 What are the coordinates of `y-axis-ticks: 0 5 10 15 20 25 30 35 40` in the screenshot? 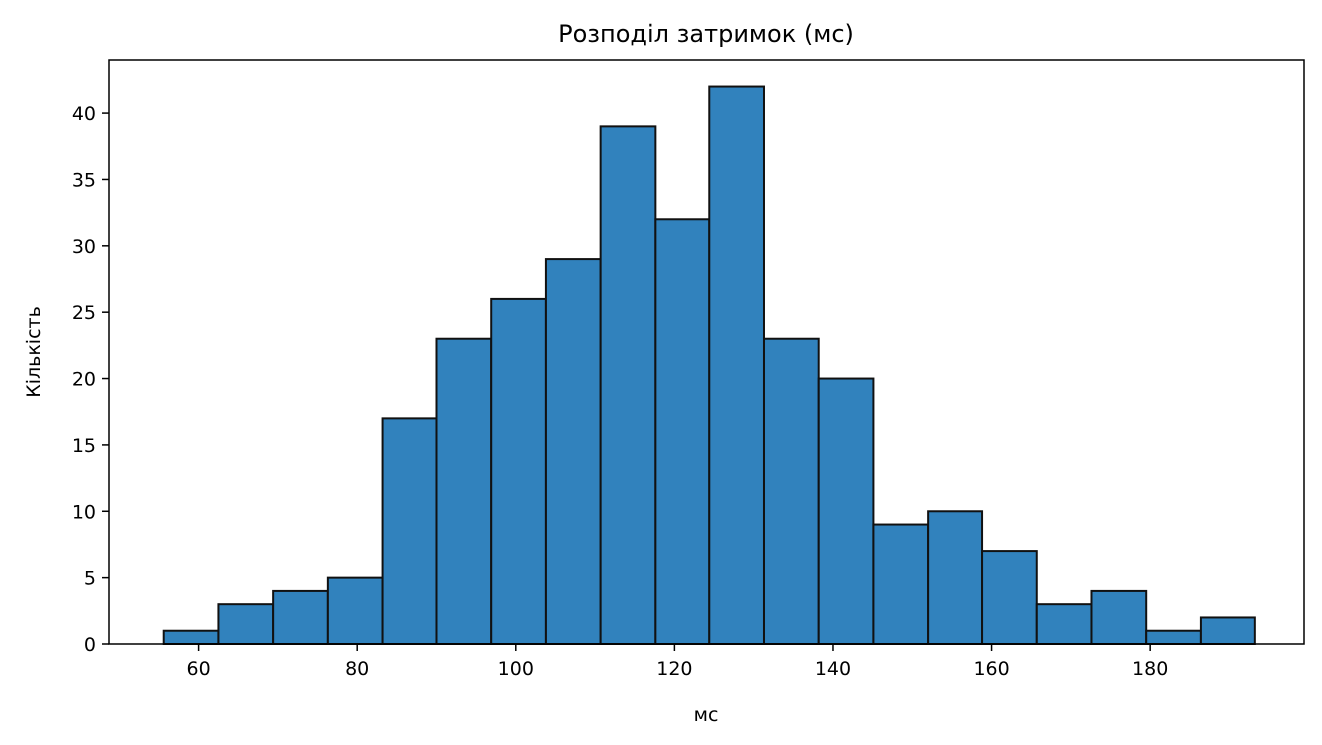 It's located at (90, 379).